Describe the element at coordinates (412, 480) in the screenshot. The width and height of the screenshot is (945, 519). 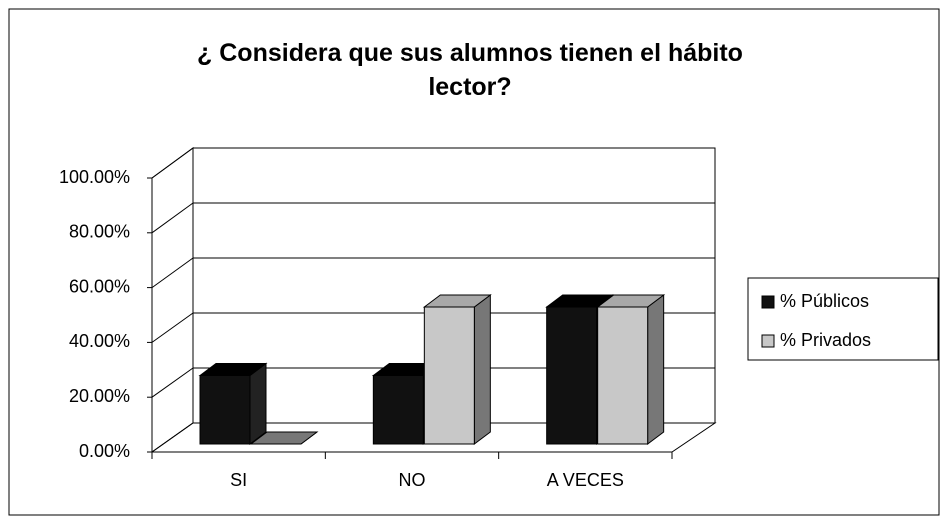
I see `x-tick-label: NO` at that location.